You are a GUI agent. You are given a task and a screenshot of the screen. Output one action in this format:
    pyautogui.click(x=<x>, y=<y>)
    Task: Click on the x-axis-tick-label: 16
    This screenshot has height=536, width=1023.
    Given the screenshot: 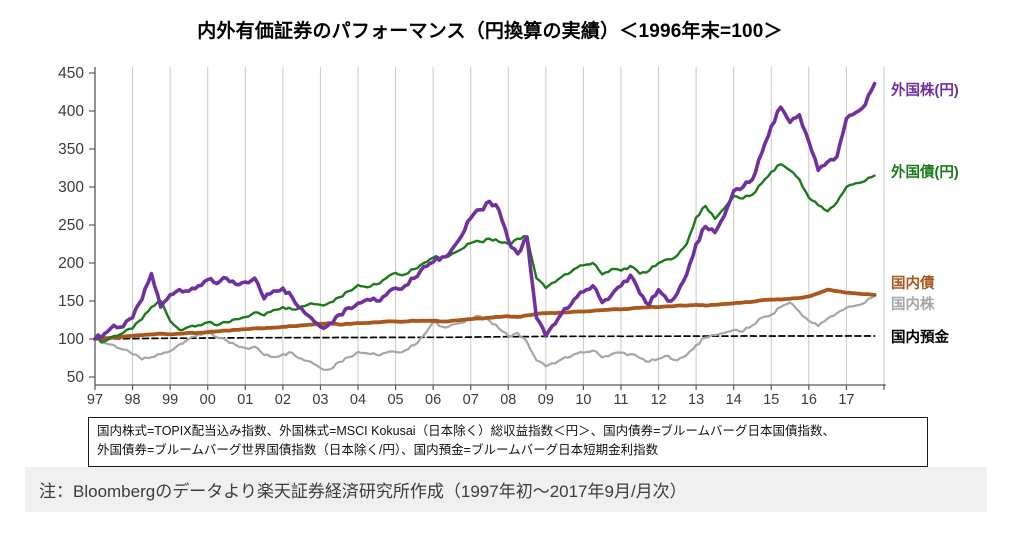 What is the action you would take?
    pyautogui.click(x=809, y=400)
    